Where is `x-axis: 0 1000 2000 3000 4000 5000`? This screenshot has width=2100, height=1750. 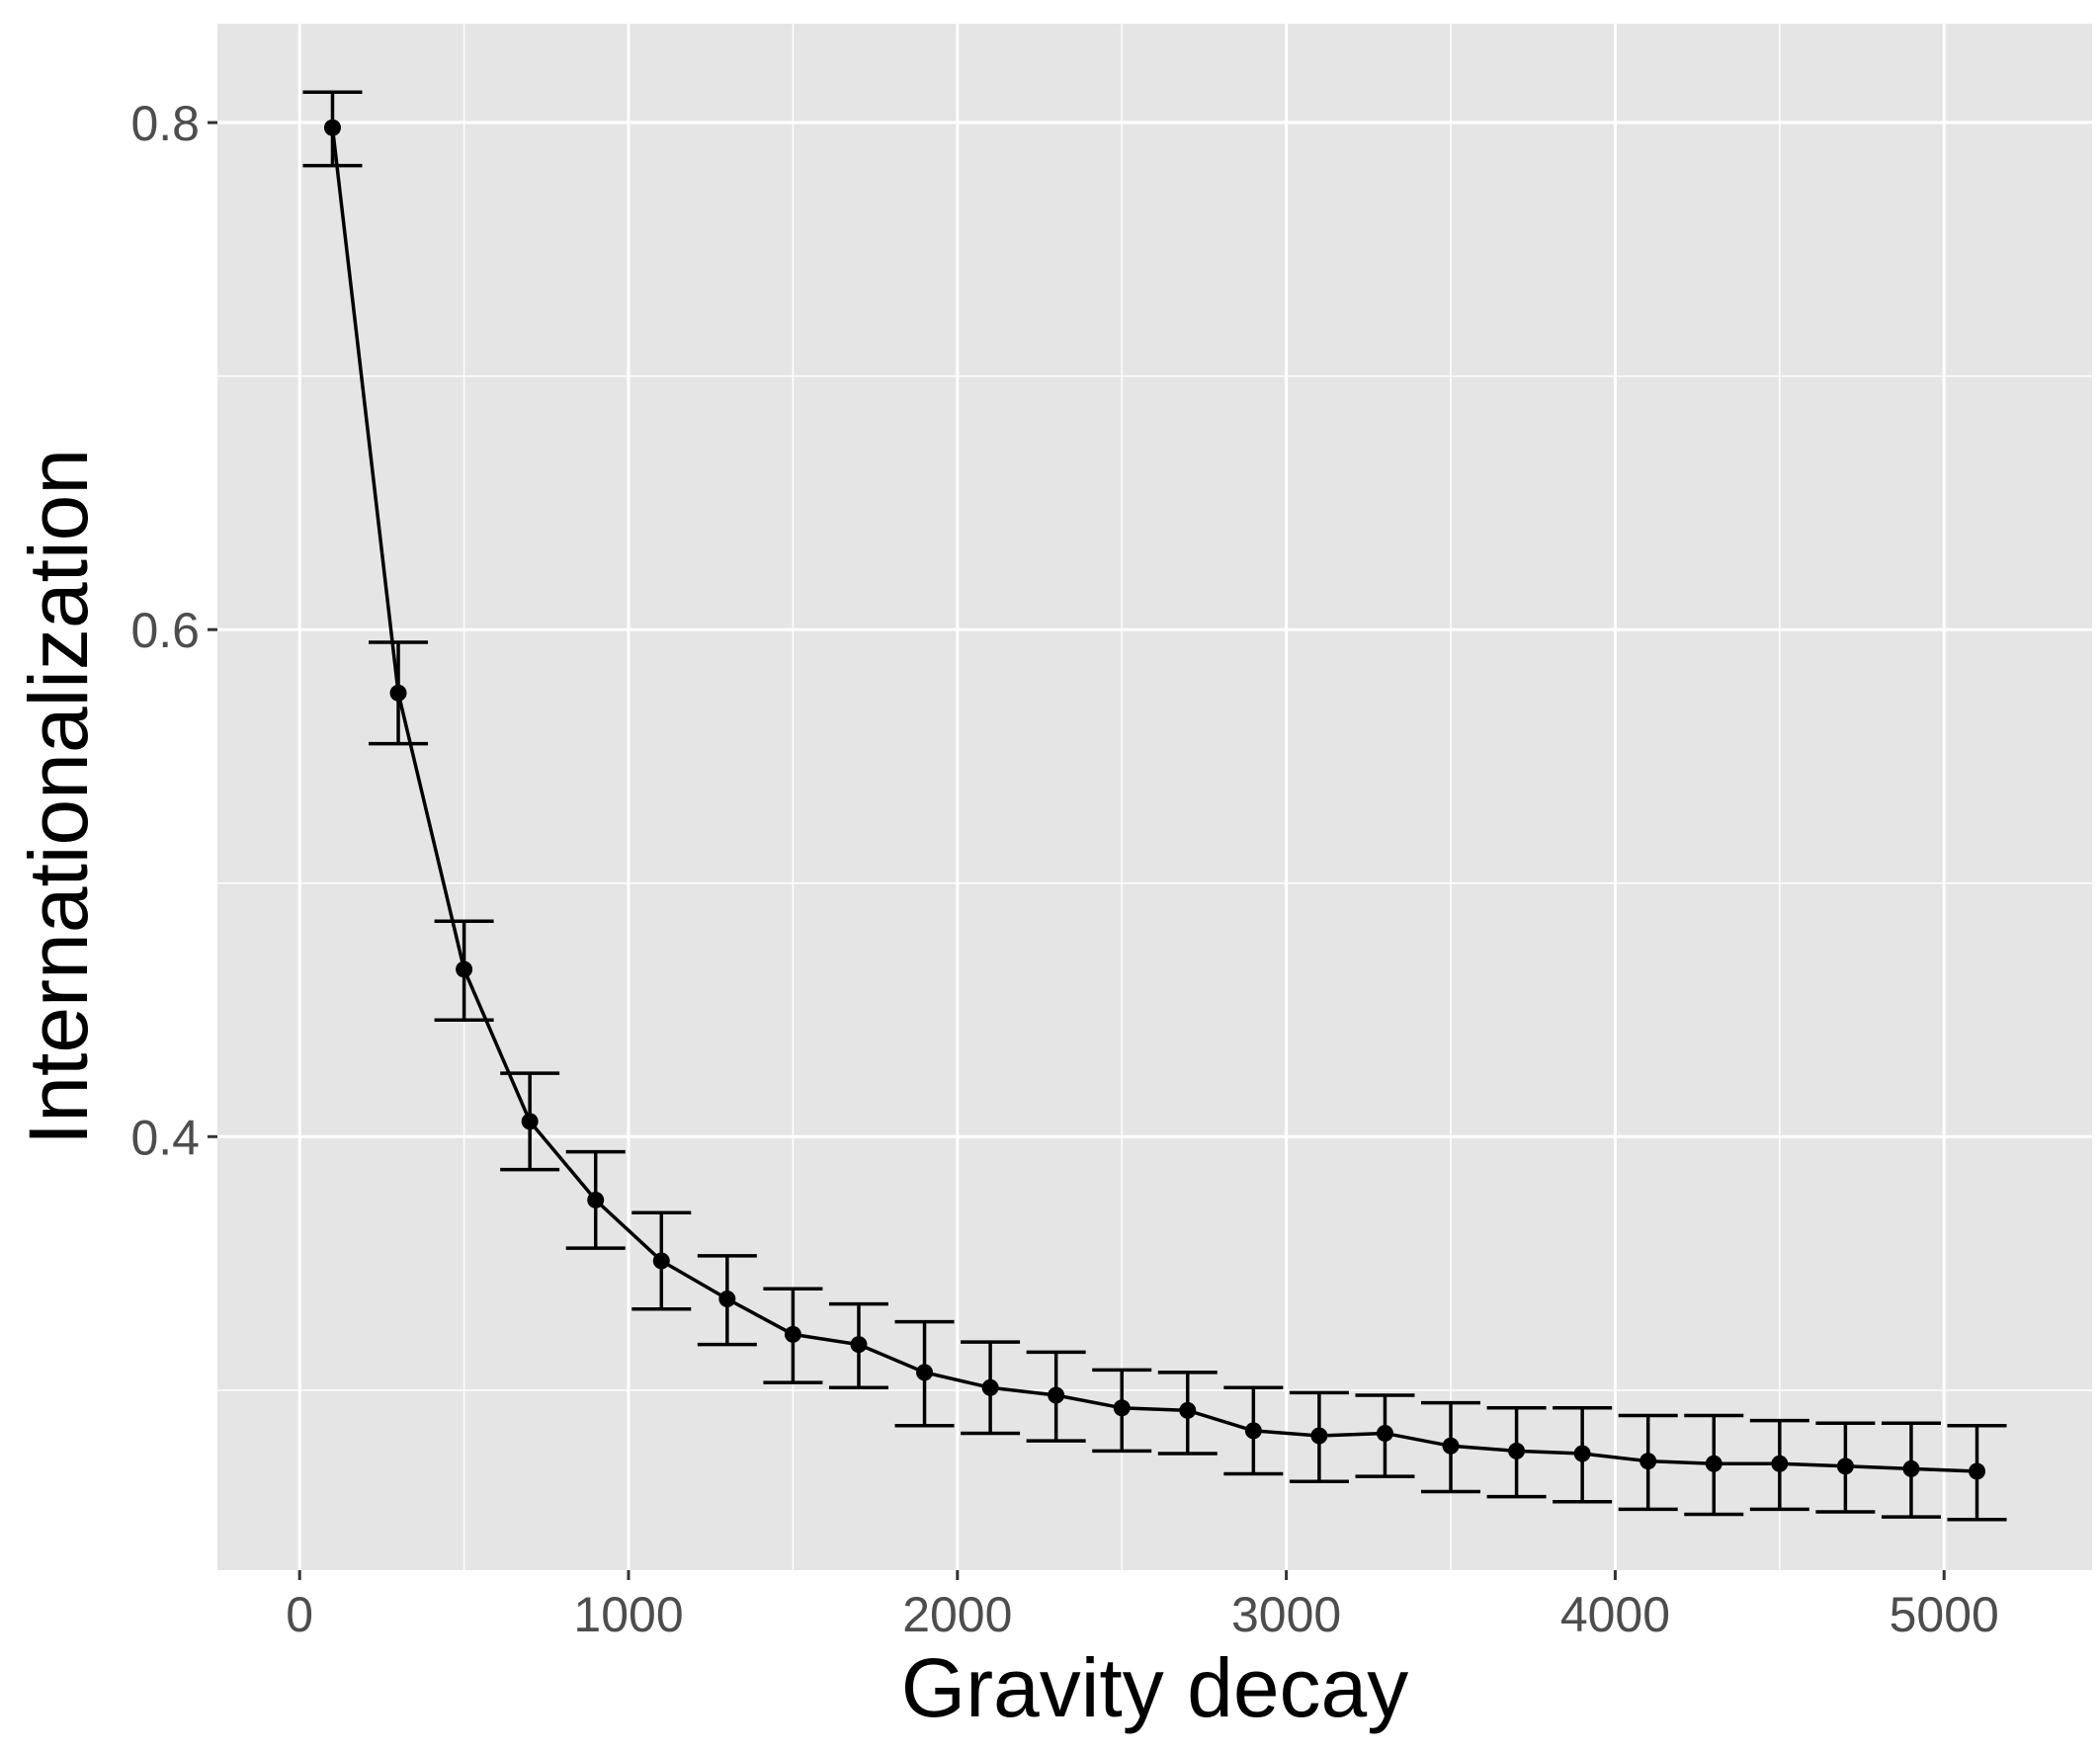
x-axis: 0 1000 2000 3000 4000 5000 is located at coordinates (1142, 1606).